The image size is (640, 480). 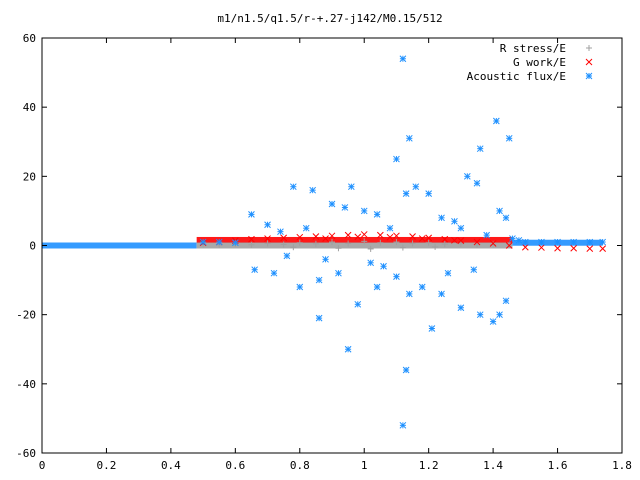 I want to click on y-tick-label: 20, so click(x=29, y=176).